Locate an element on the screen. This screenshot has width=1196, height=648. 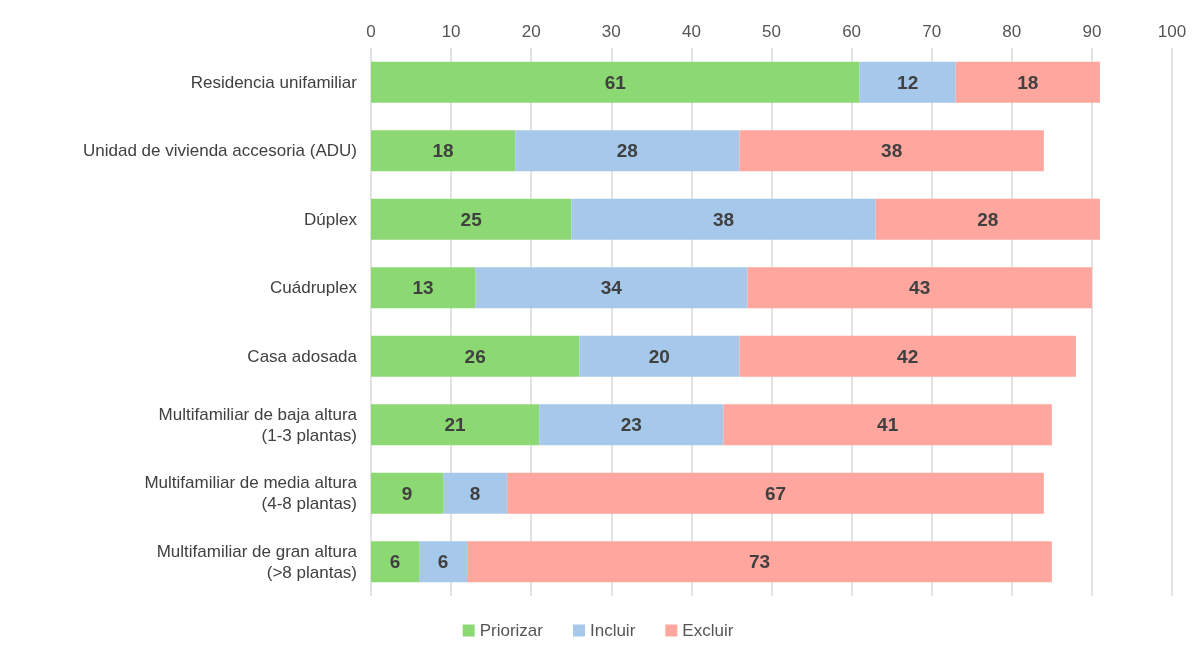
x-tick-label: 70 is located at coordinates (932, 31).